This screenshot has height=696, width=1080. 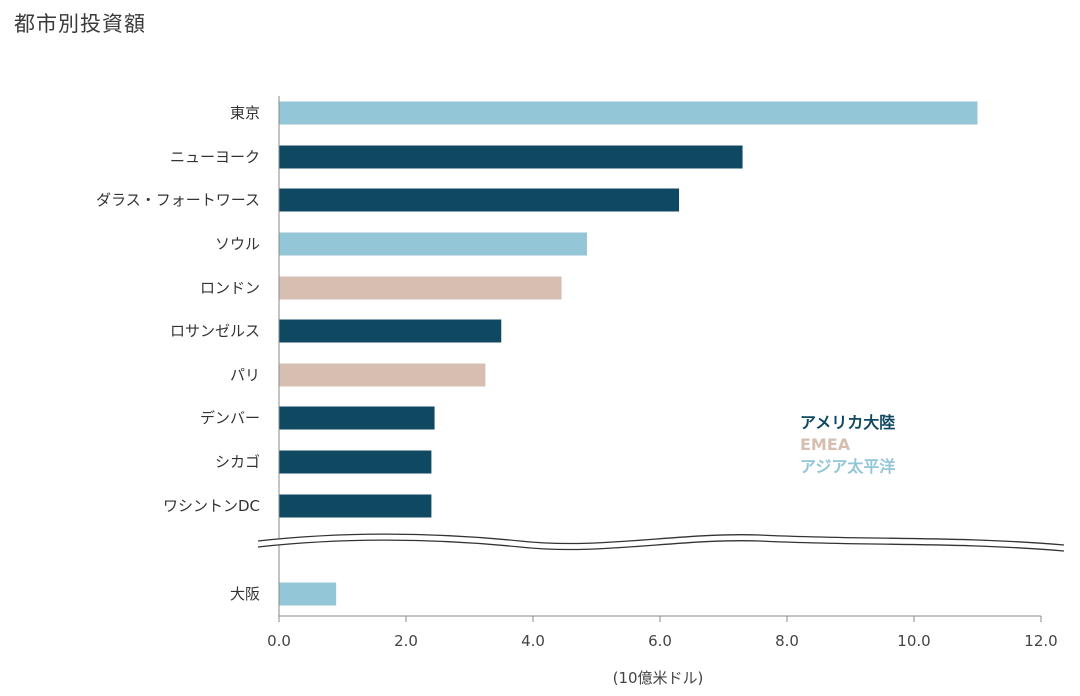 I want to click on category-label: 東京, so click(x=245, y=113).